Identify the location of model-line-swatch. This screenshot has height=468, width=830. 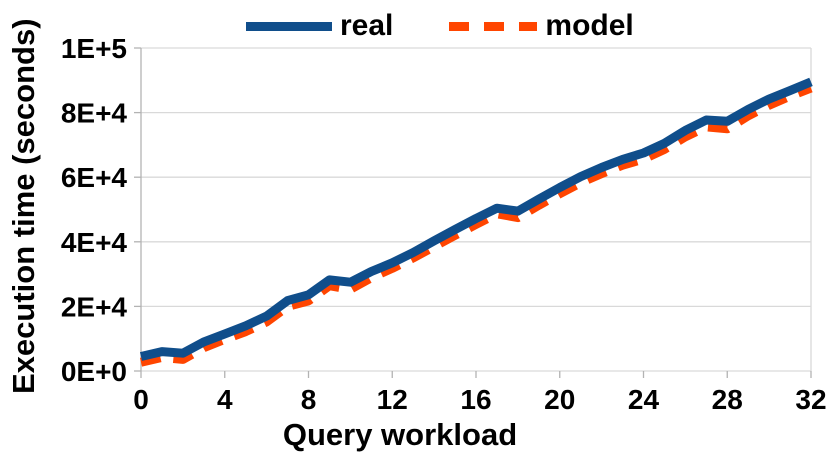
(493, 26).